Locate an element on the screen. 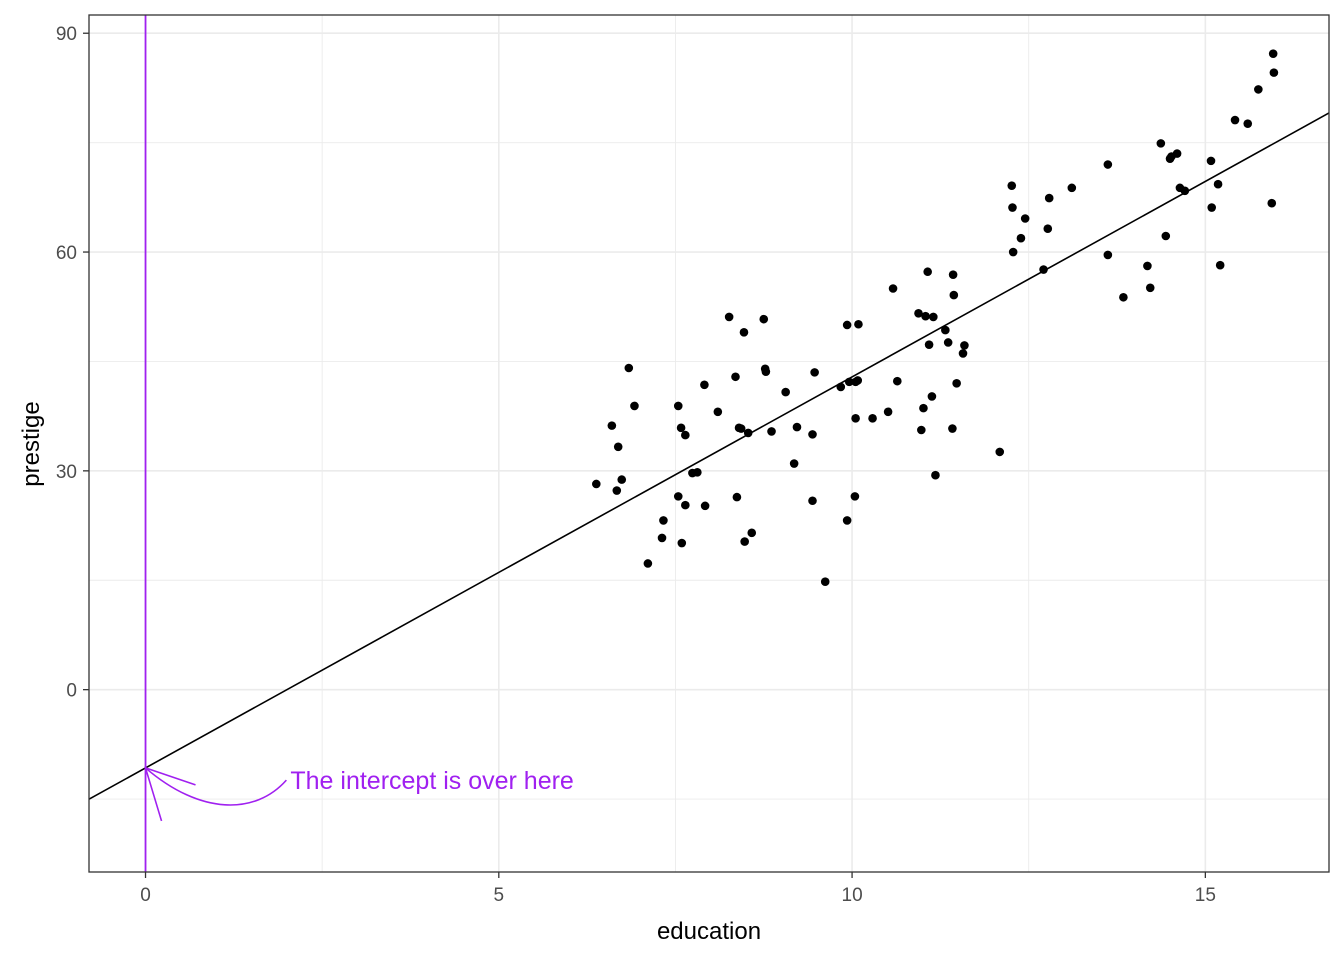 The width and height of the screenshot is (1344, 960). y-axis-title: prestige is located at coordinates (31, 443).